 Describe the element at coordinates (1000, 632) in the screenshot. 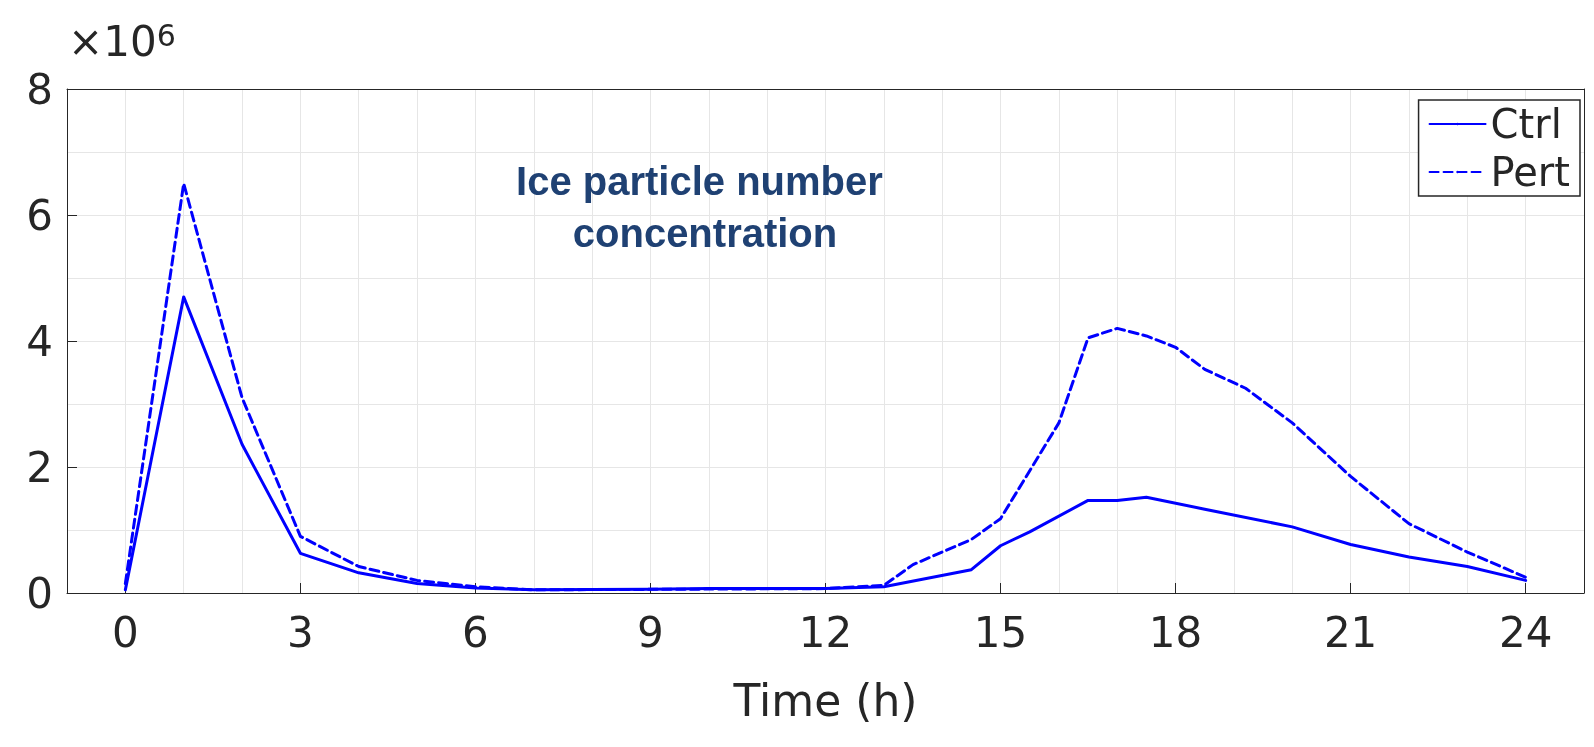

I see `x-tick-label: 15` at that location.